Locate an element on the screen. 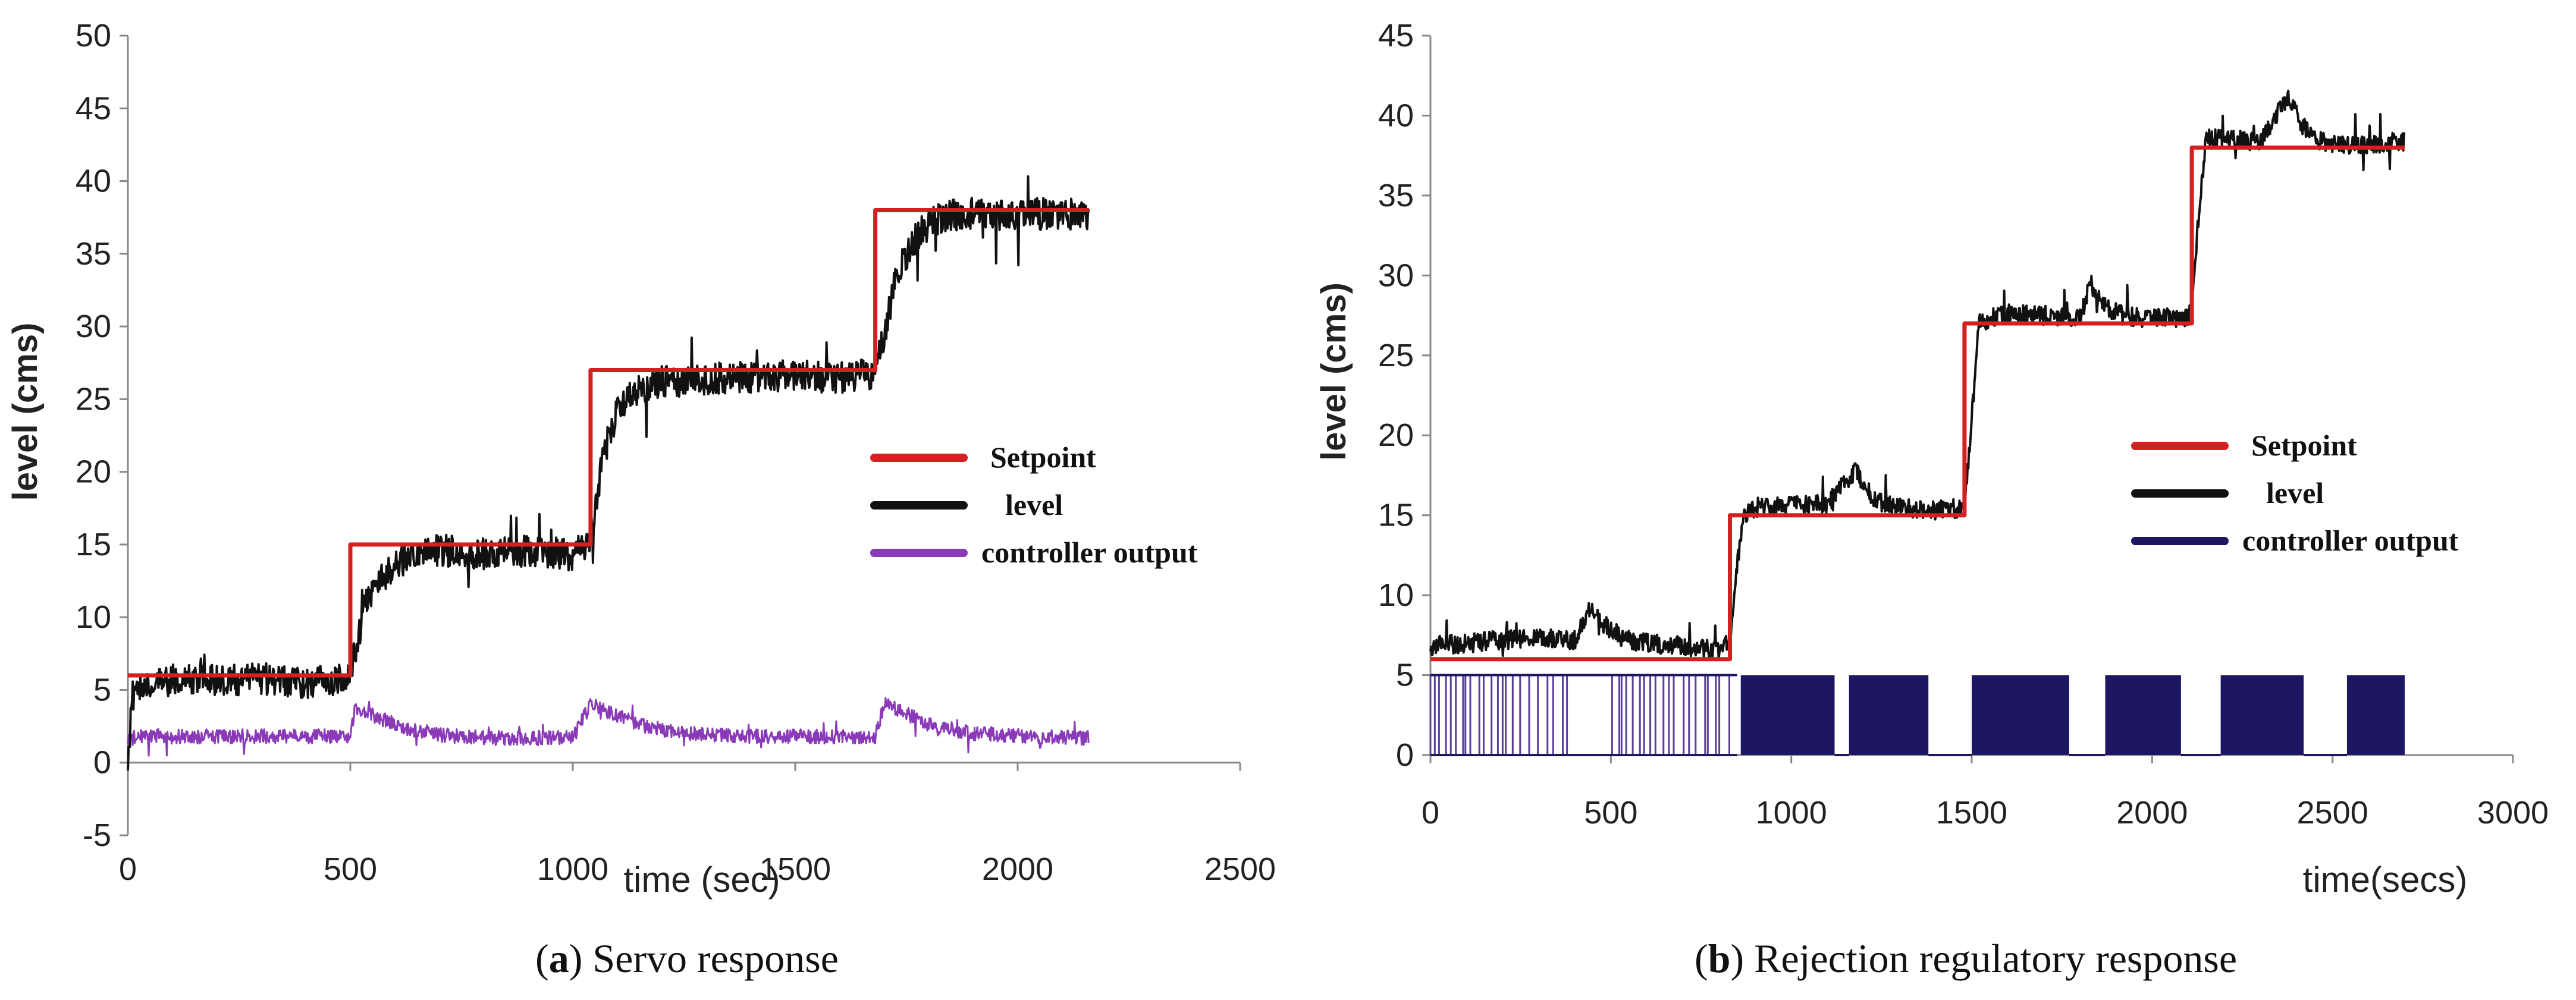 This screenshot has width=2576, height=1000. chart-a-caption-close: ) is located at coordinates (576, 958).